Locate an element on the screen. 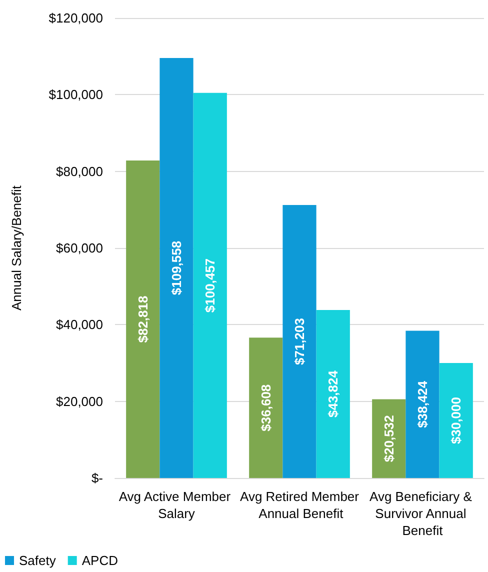  data-label: $30,000 is located at coordinates (456, 420).